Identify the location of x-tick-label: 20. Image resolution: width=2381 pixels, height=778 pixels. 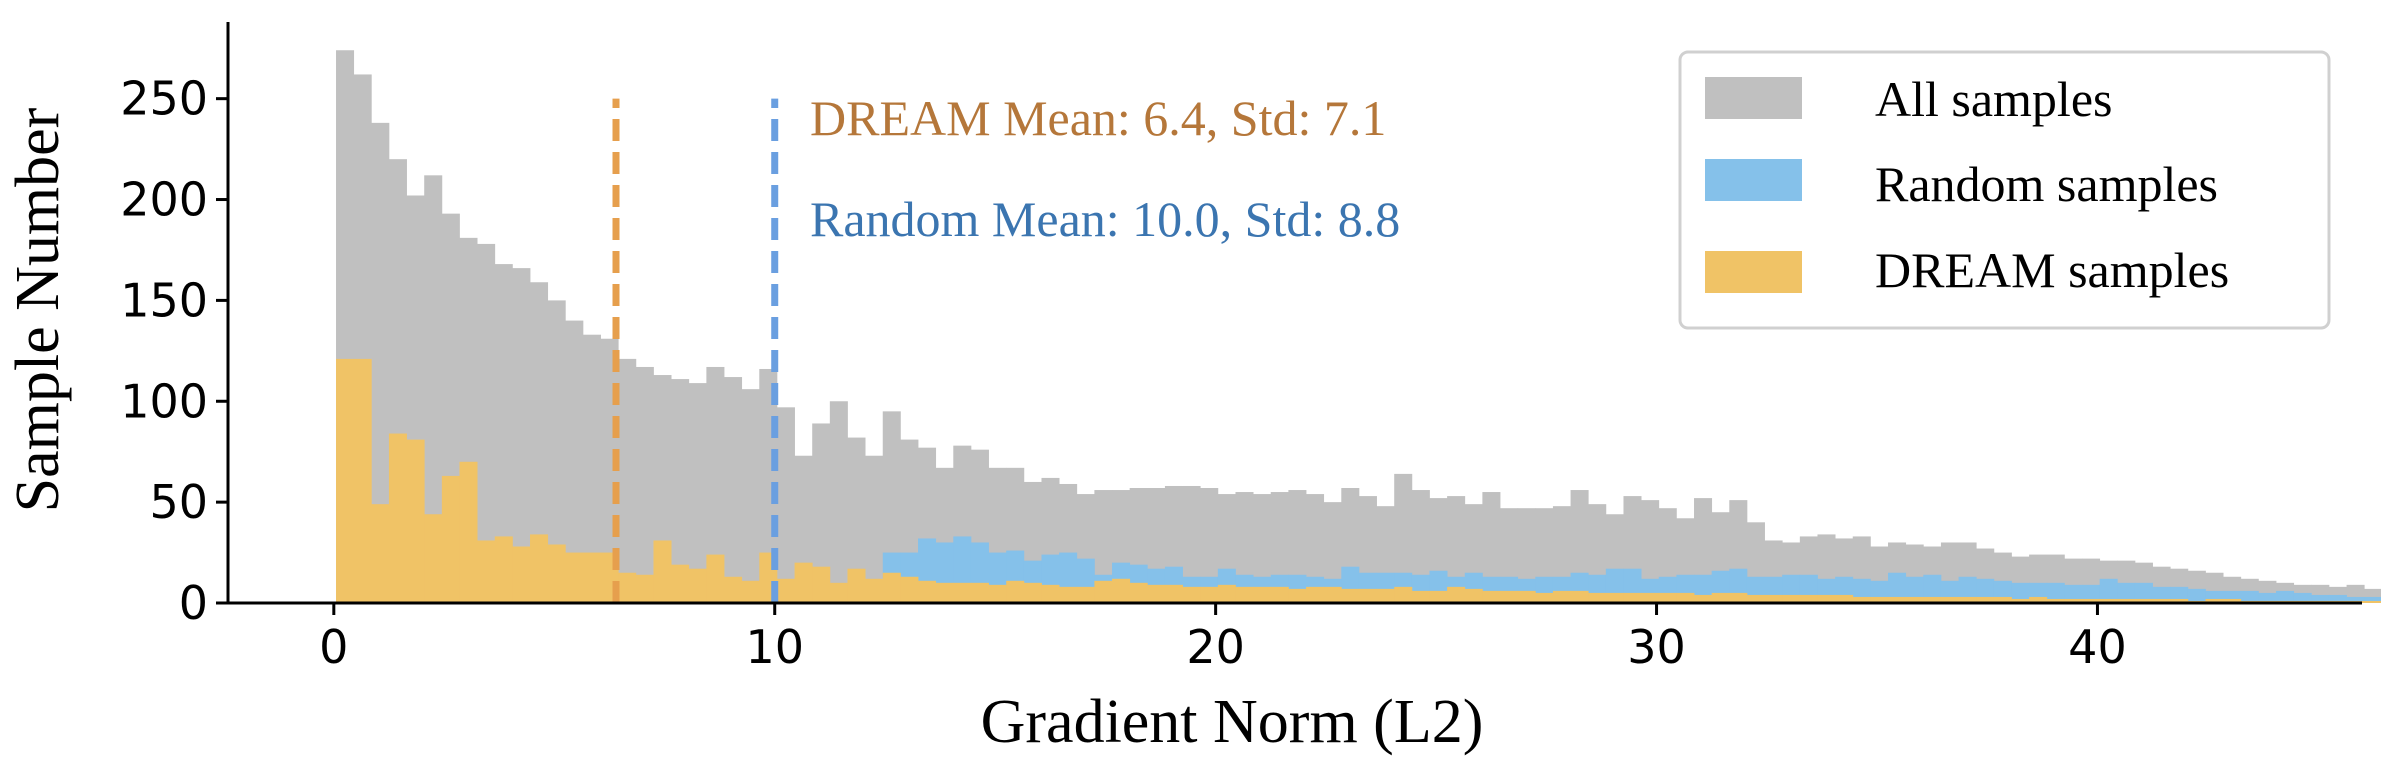
(1215, 647).